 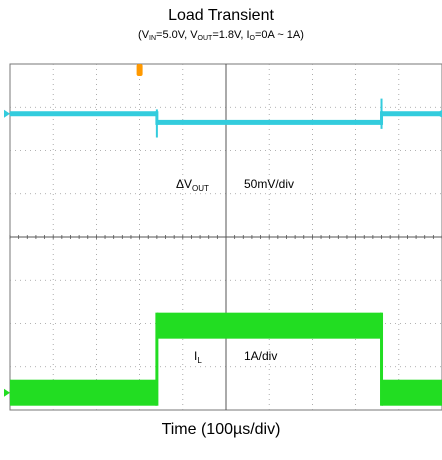 I want to click on il-series-label: IL, so click(x=198, y=357).